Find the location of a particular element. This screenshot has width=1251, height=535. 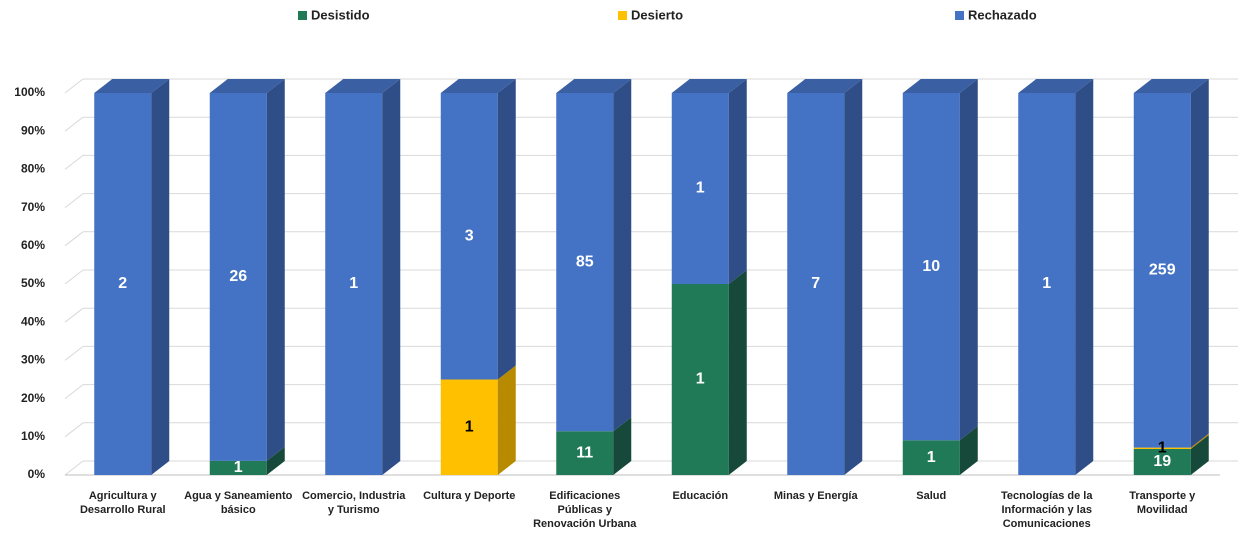

x-tick-label: Transporte y Movilidad is located at coordinates (1162, 503).